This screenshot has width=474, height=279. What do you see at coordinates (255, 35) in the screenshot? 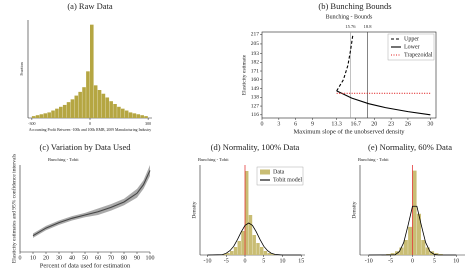
I see `y-tick-label: 217` at bounding box center [255, 35].